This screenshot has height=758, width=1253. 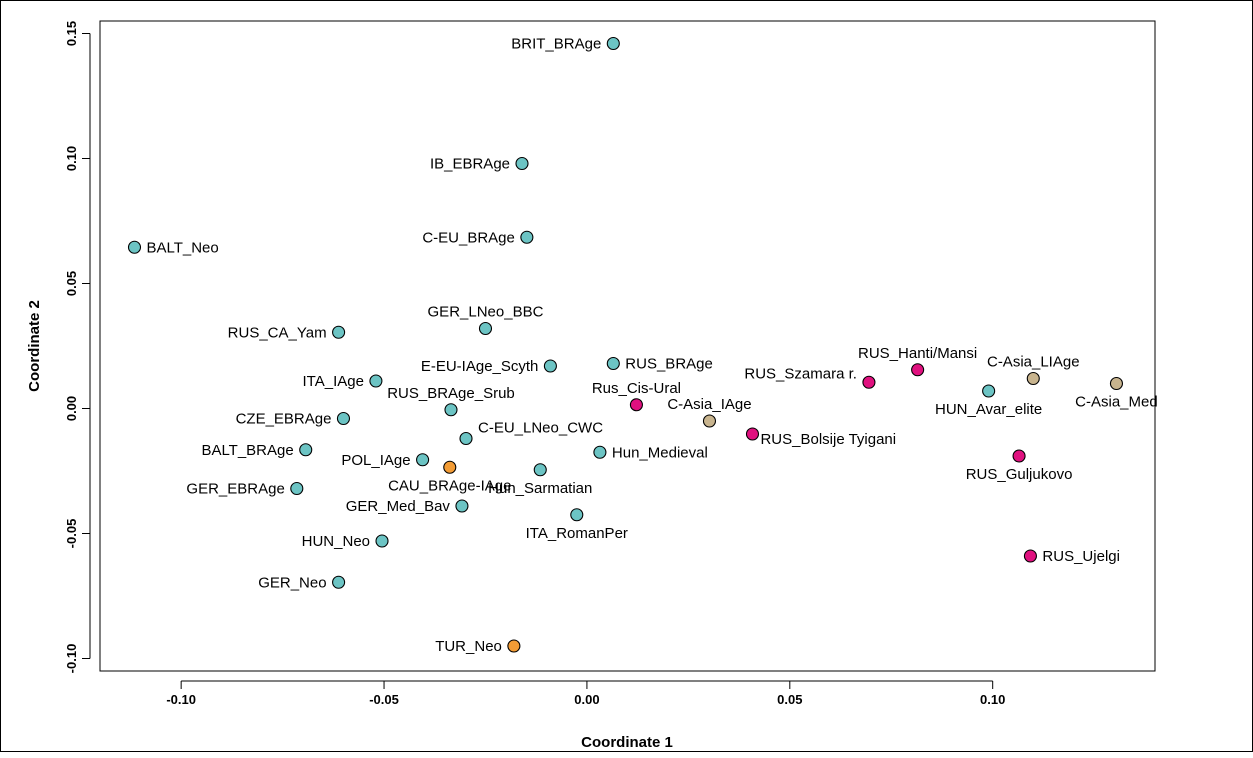 What do you see at coordinates (71, 408) in the screenshot?
I see `y-tick-label: 0.00` at bounding box center [71, 408].